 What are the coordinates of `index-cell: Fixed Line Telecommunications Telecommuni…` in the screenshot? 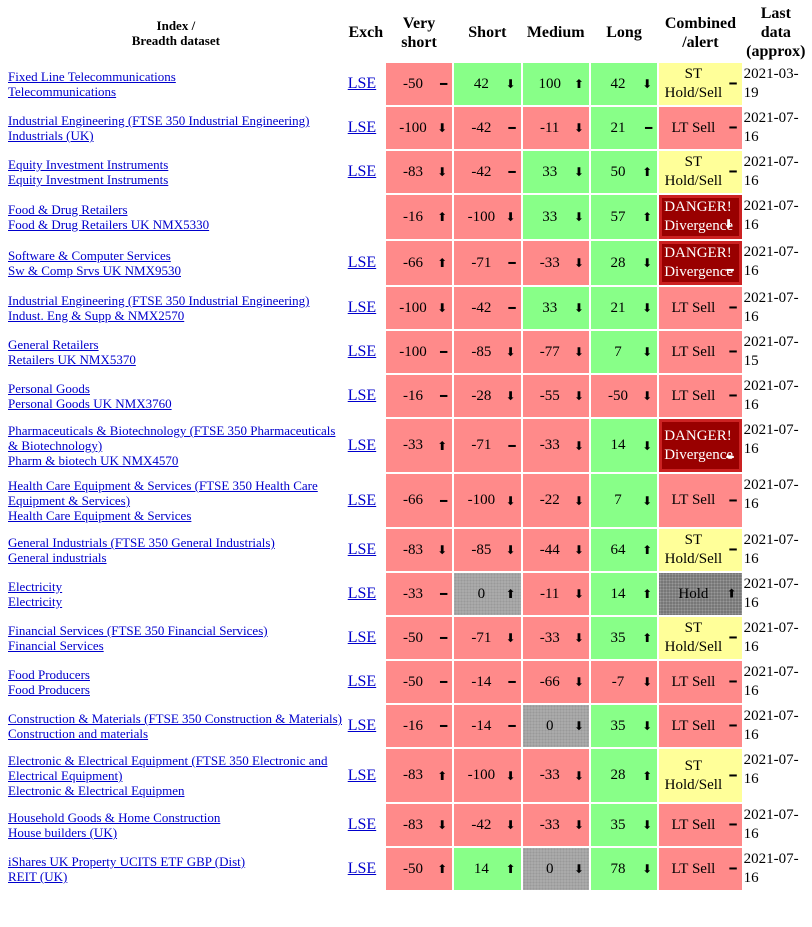 It's located at (176, 84).